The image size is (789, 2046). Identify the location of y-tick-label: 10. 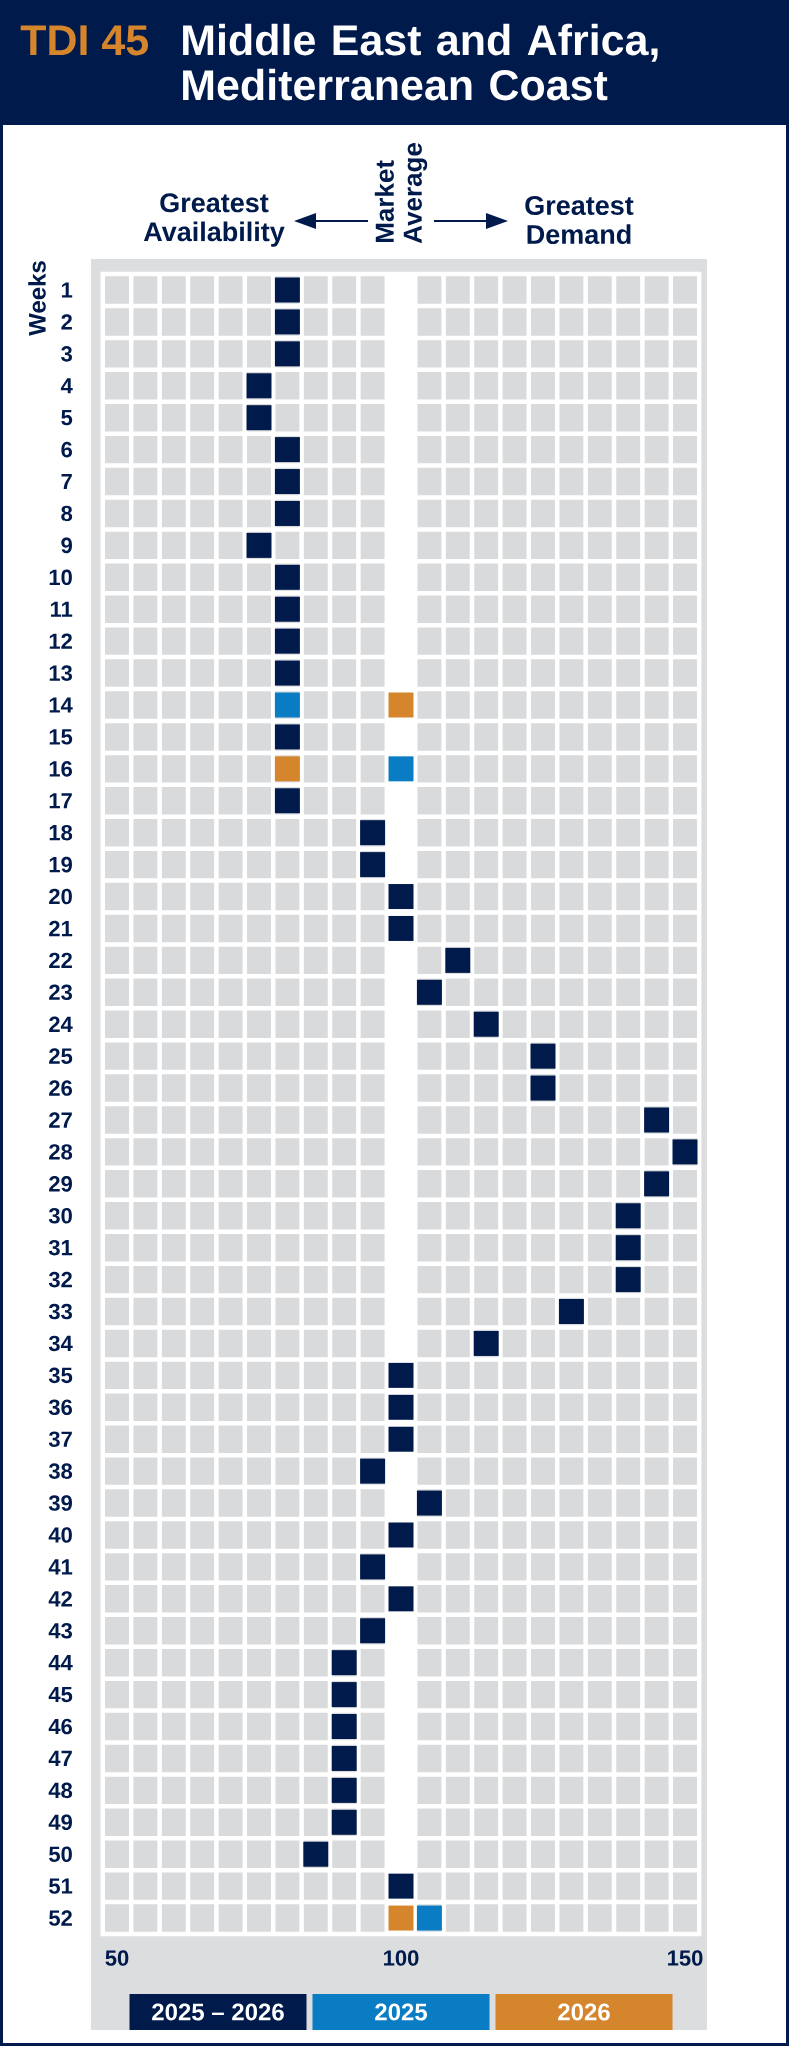
(60, 577).